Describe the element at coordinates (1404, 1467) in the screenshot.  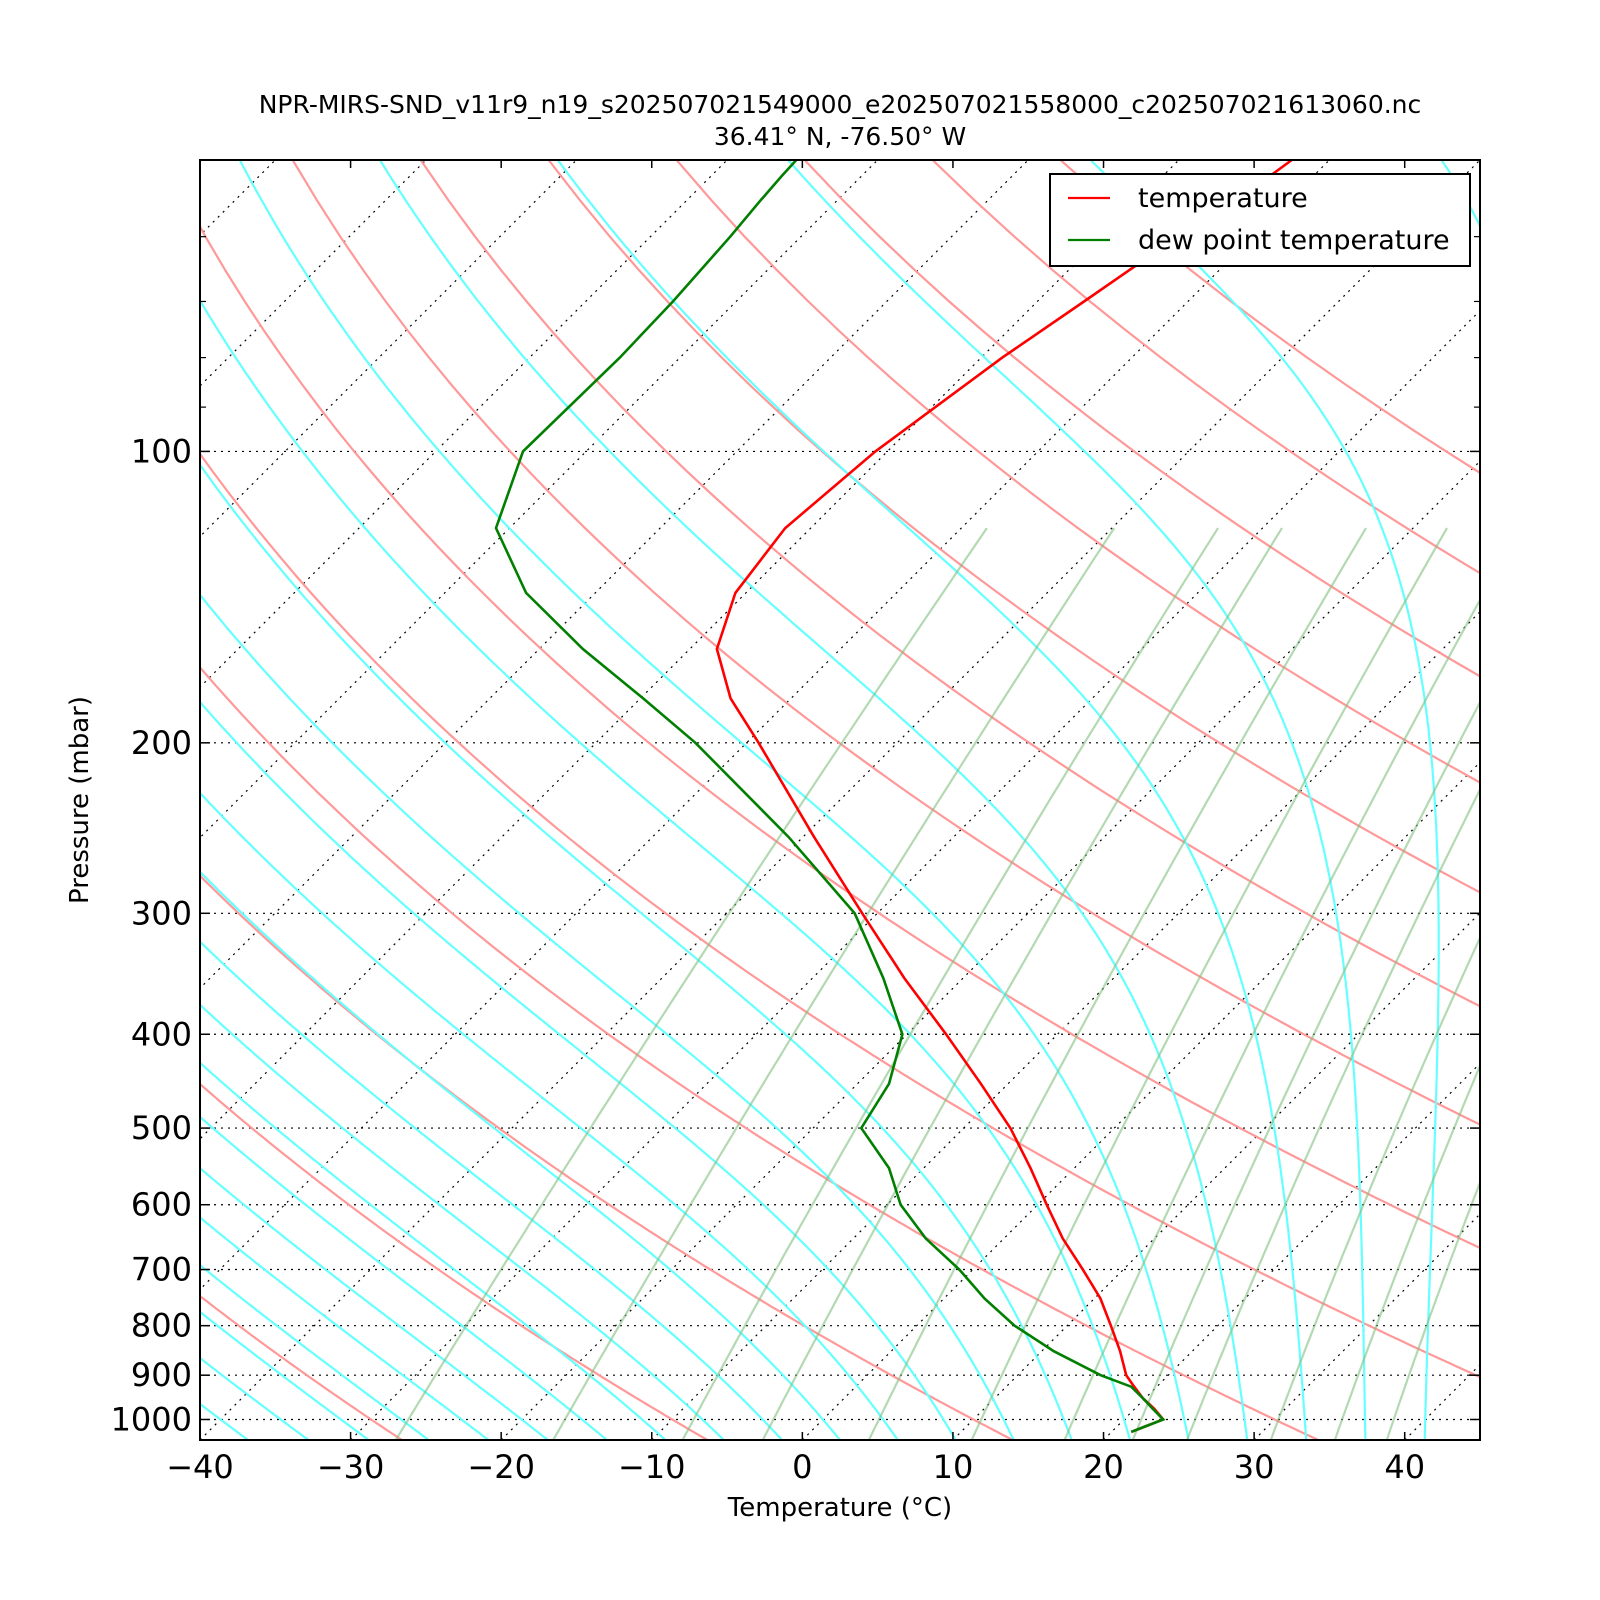
I see `x-tick-label: 40` at that location.